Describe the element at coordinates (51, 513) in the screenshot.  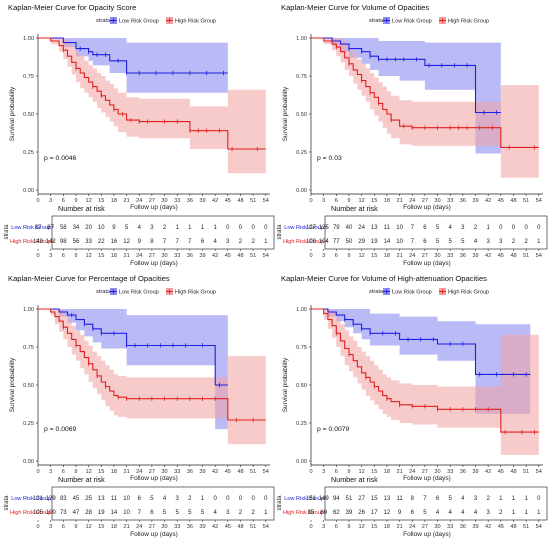
I see `risk-cell: 100` at that location.